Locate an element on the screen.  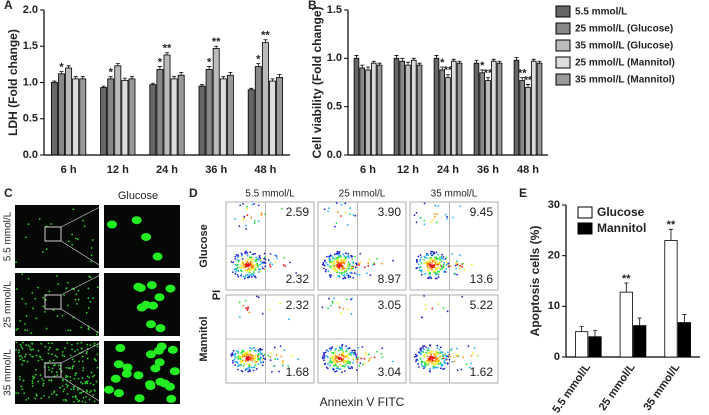
significance-mark: * is located at coordinates (160, 62).